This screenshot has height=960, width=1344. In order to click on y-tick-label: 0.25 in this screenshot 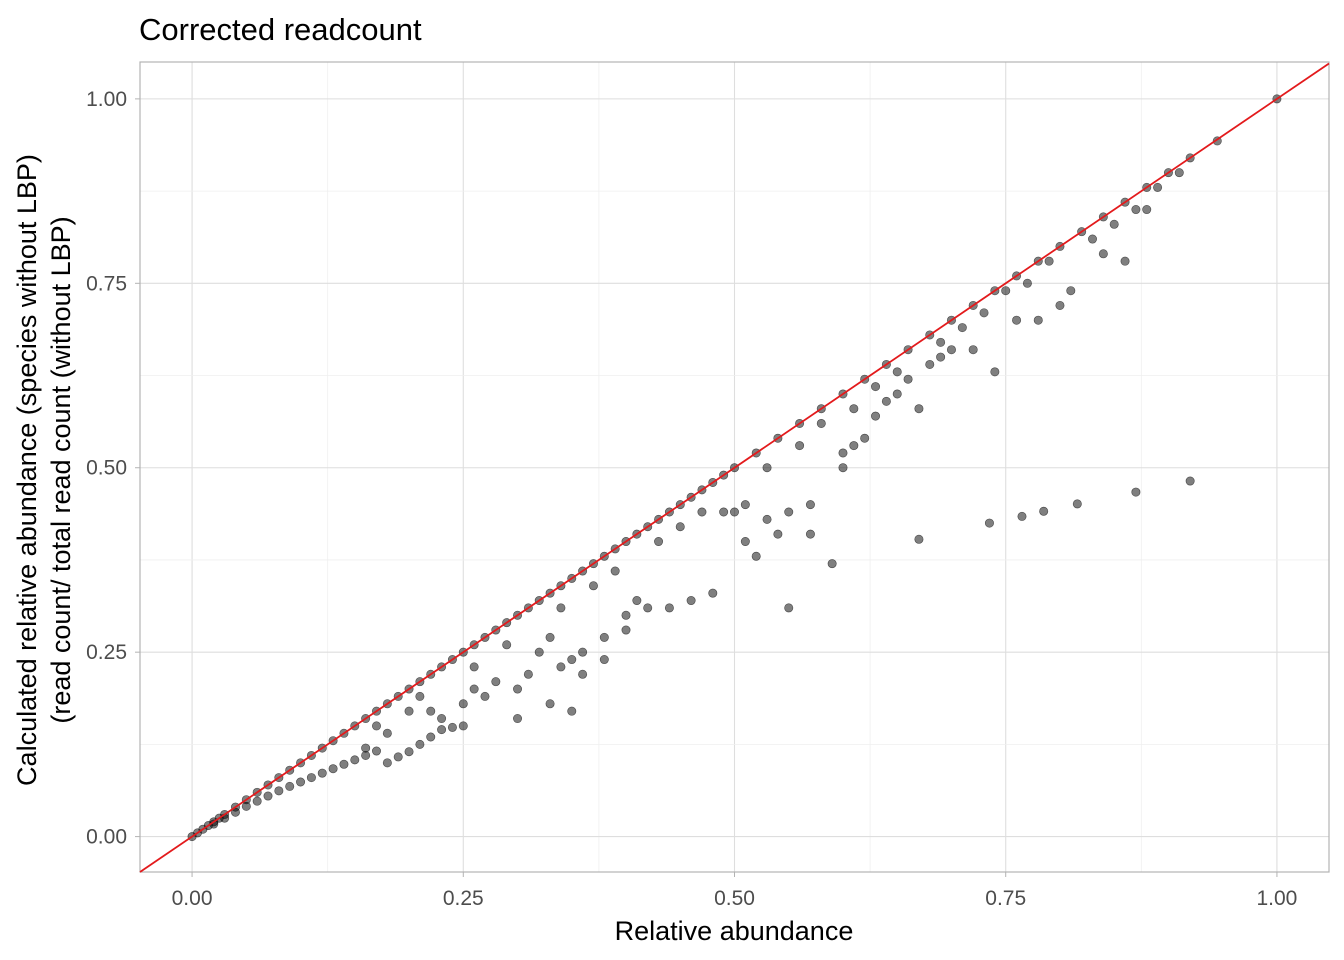, I will do `click(106, 652)`.